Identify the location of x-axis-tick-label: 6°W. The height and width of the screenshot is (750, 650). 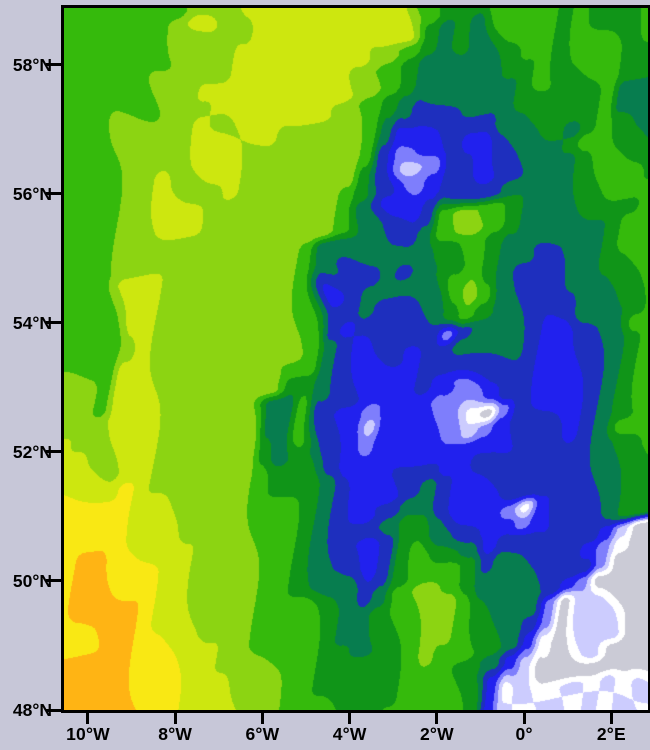
(262, 734).